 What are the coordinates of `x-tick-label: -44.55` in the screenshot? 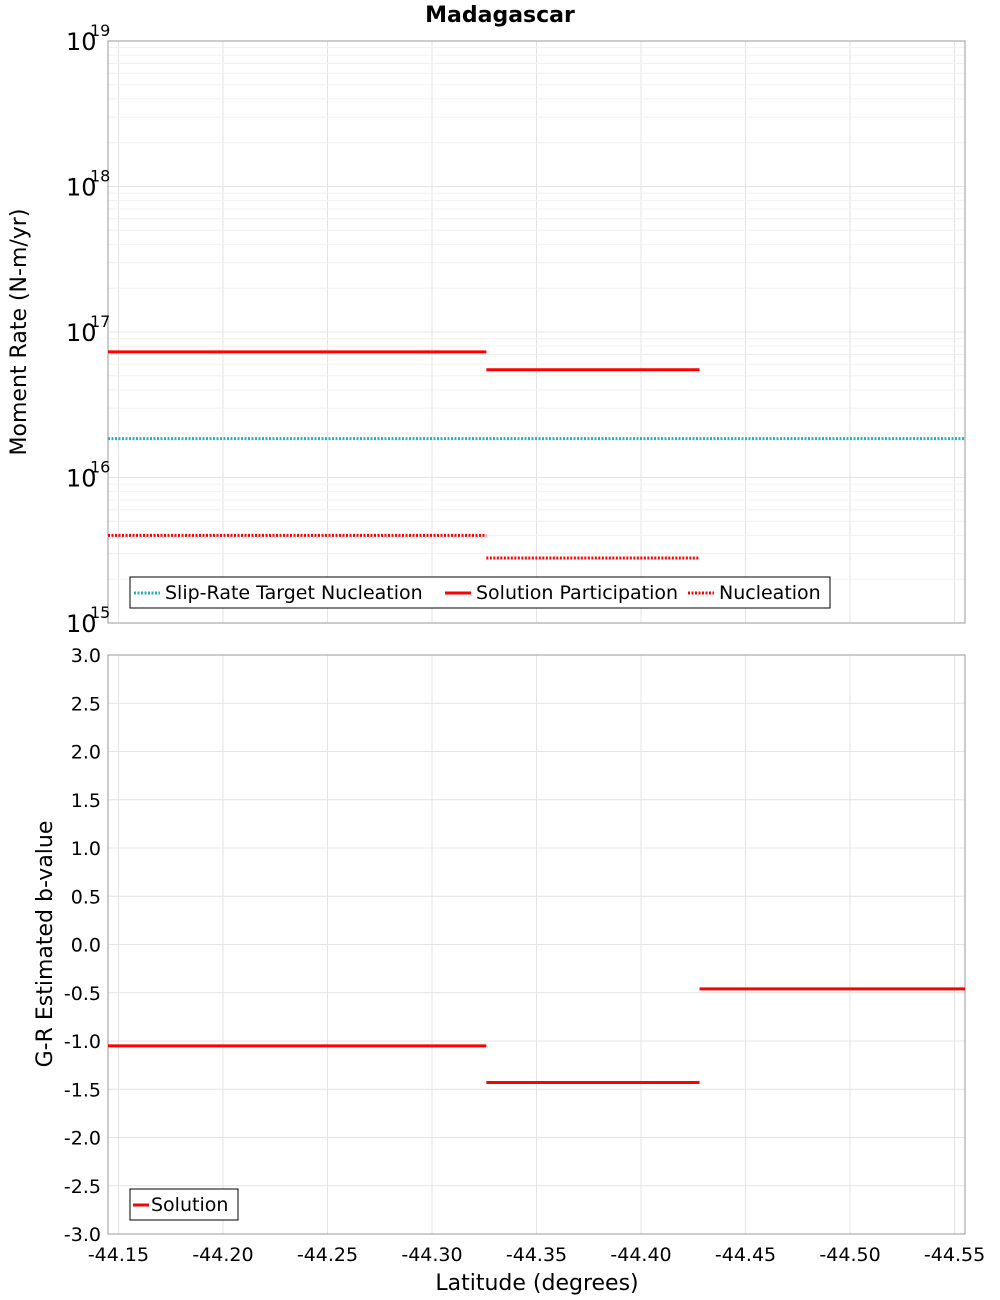 It's located at (954, 1255).